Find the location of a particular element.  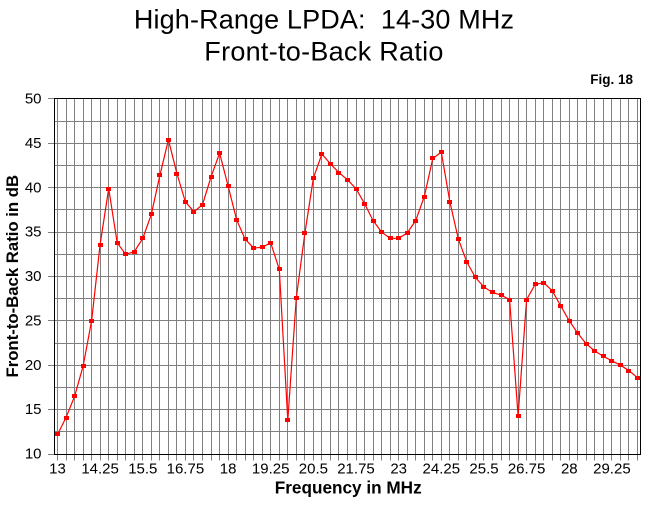

svg-text: Front-to-Back Ratio is located at coordinates (323, 52).